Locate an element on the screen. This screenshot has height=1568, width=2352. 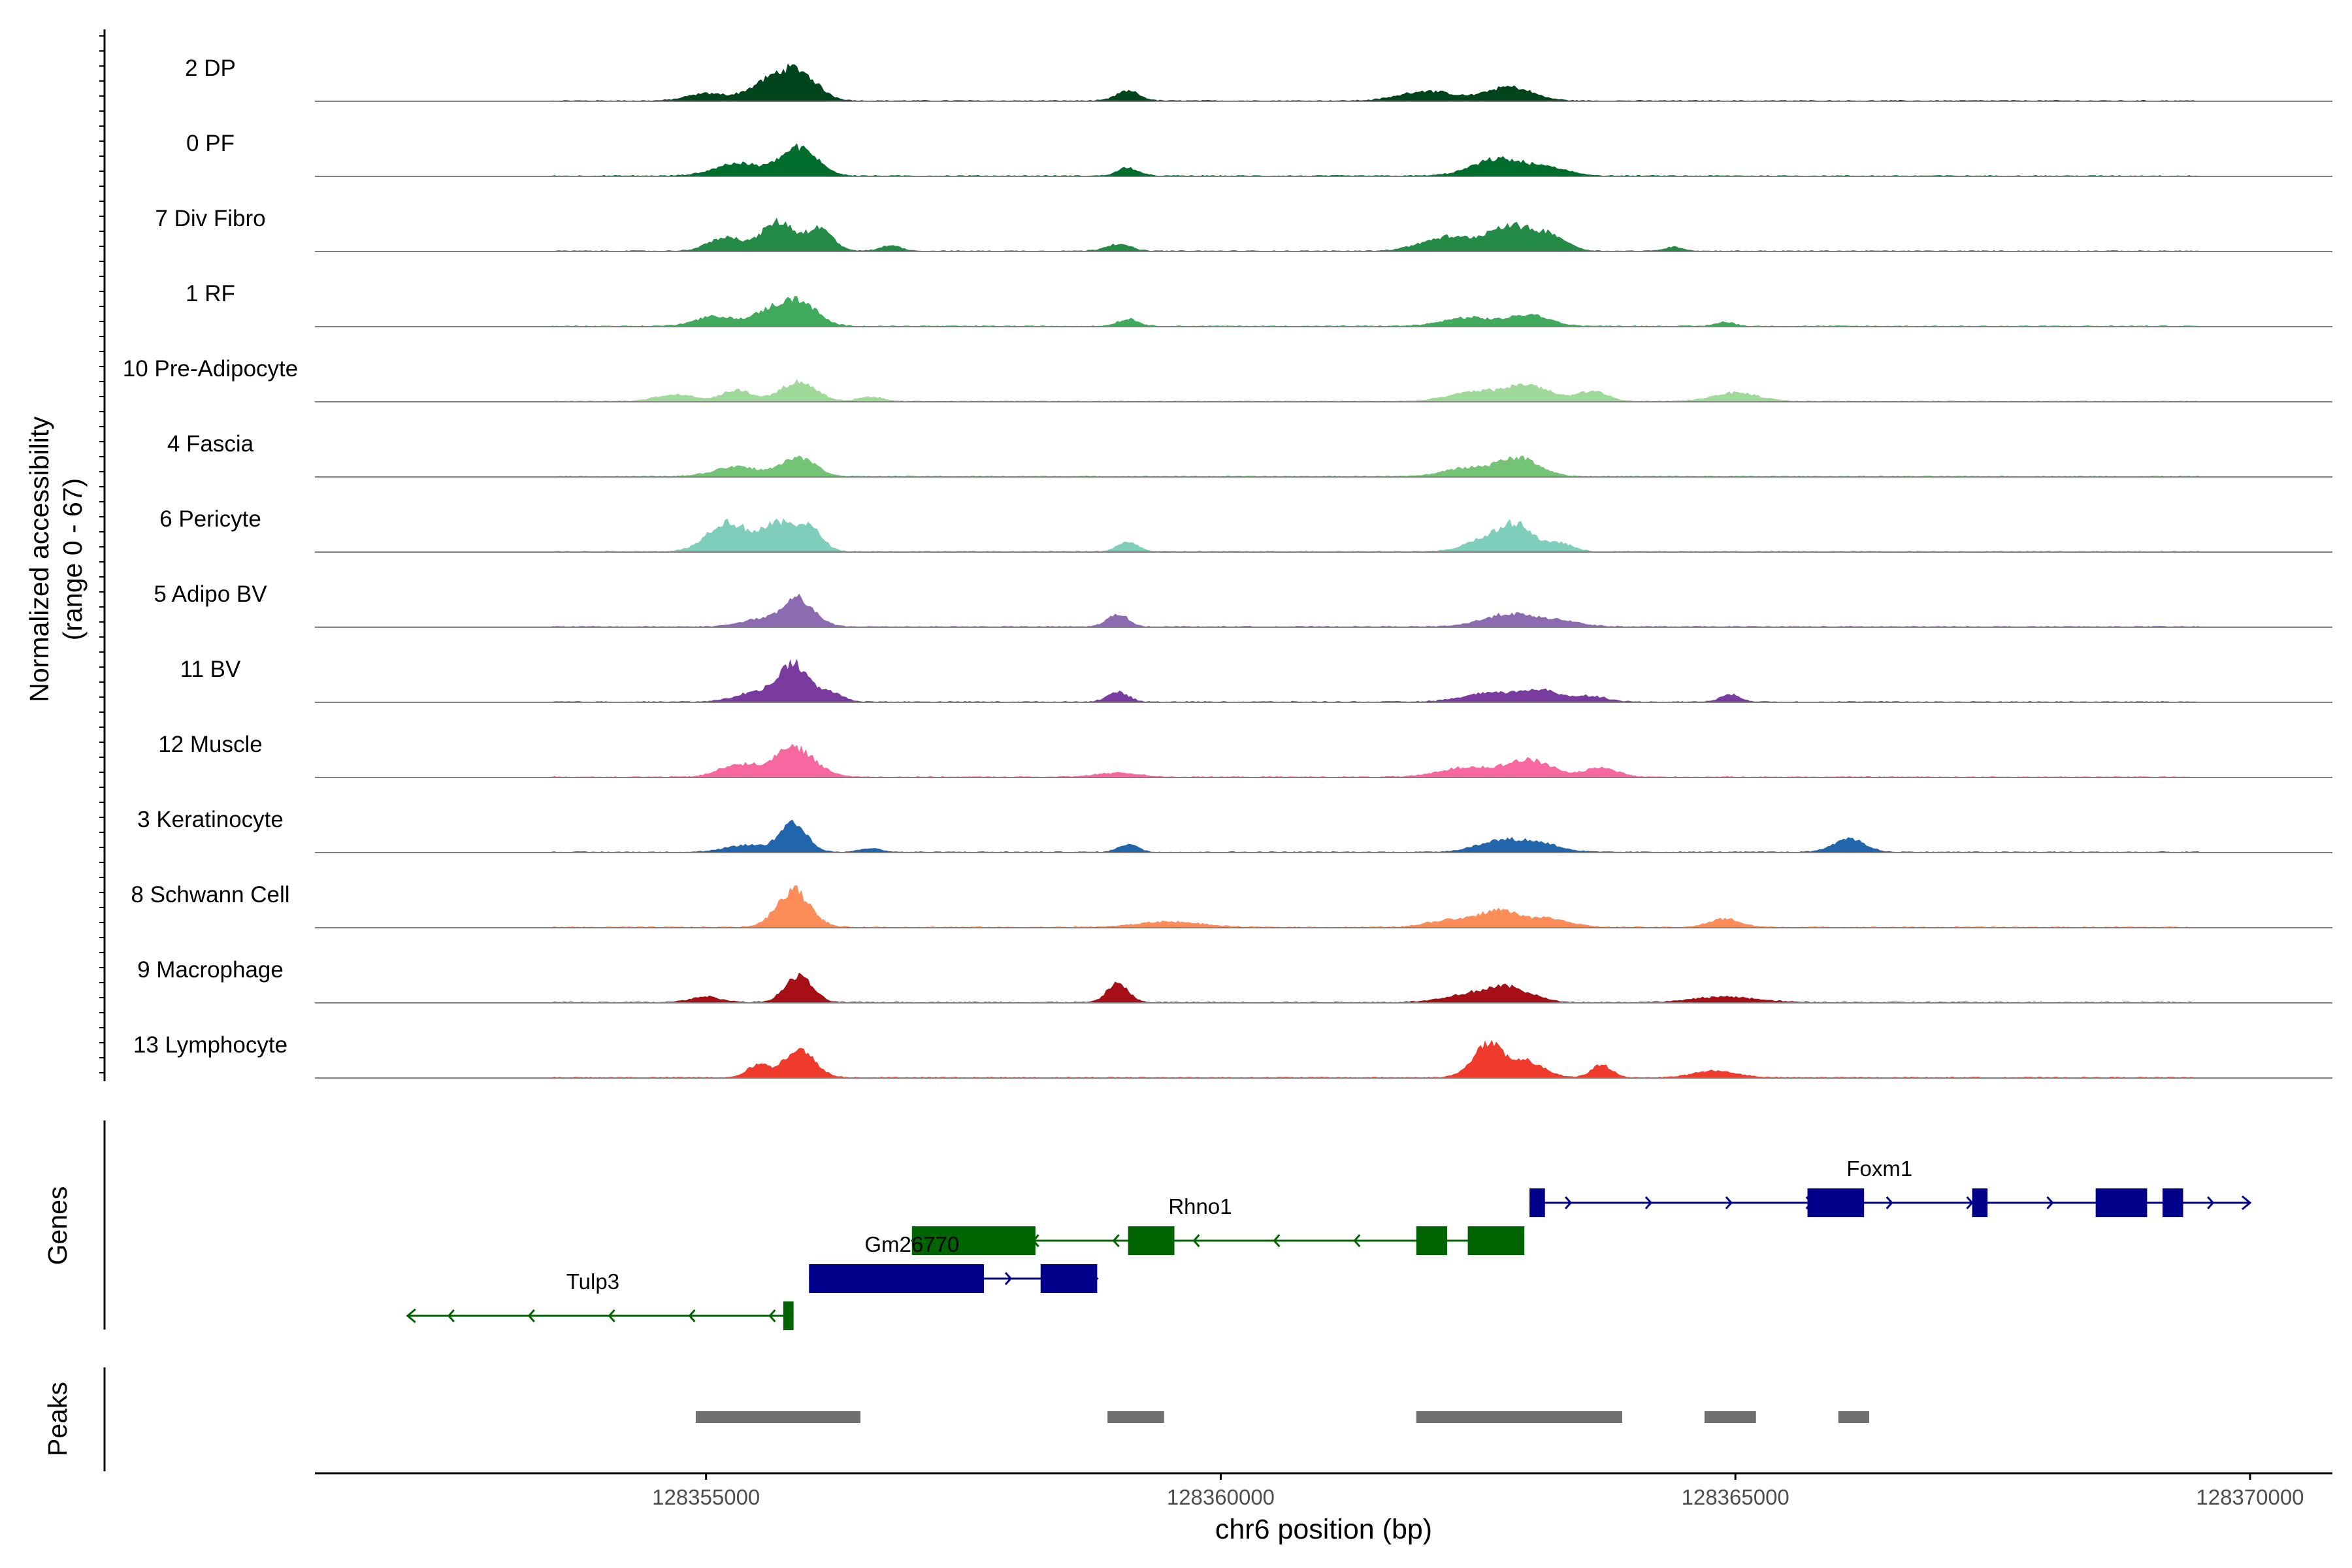
genes-panel-label: Genes is located at coordinates (57, 1226).